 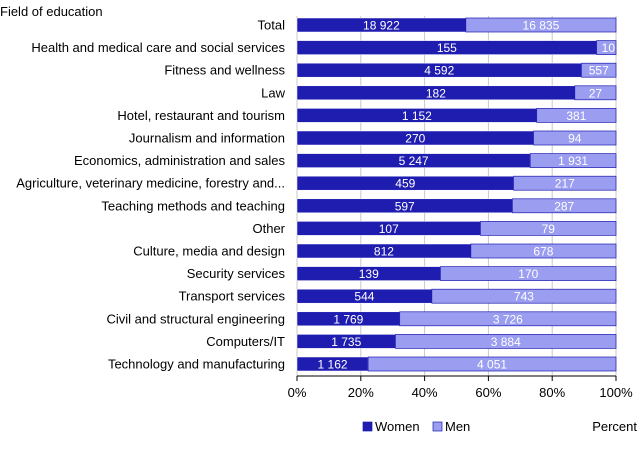 What do you see at coordinates (245, 341) in the screenshot?
I see `category-label: Computers/IT` at bounding box center [245, 341].